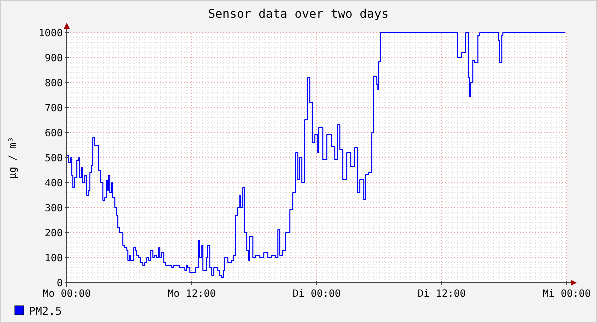  Describe the element at coordinates (13, 158) in the screenshot. I see `y-axis-title: µg / m³` at that location.